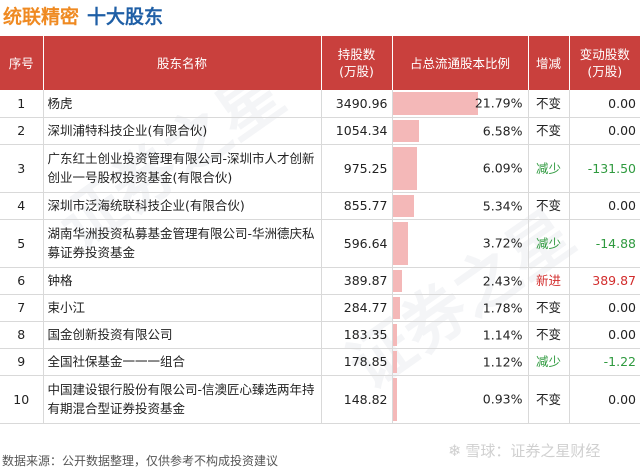 The image size is (640, 470). I want to click on ratio-cell: 3.72%, so click(460, 243).